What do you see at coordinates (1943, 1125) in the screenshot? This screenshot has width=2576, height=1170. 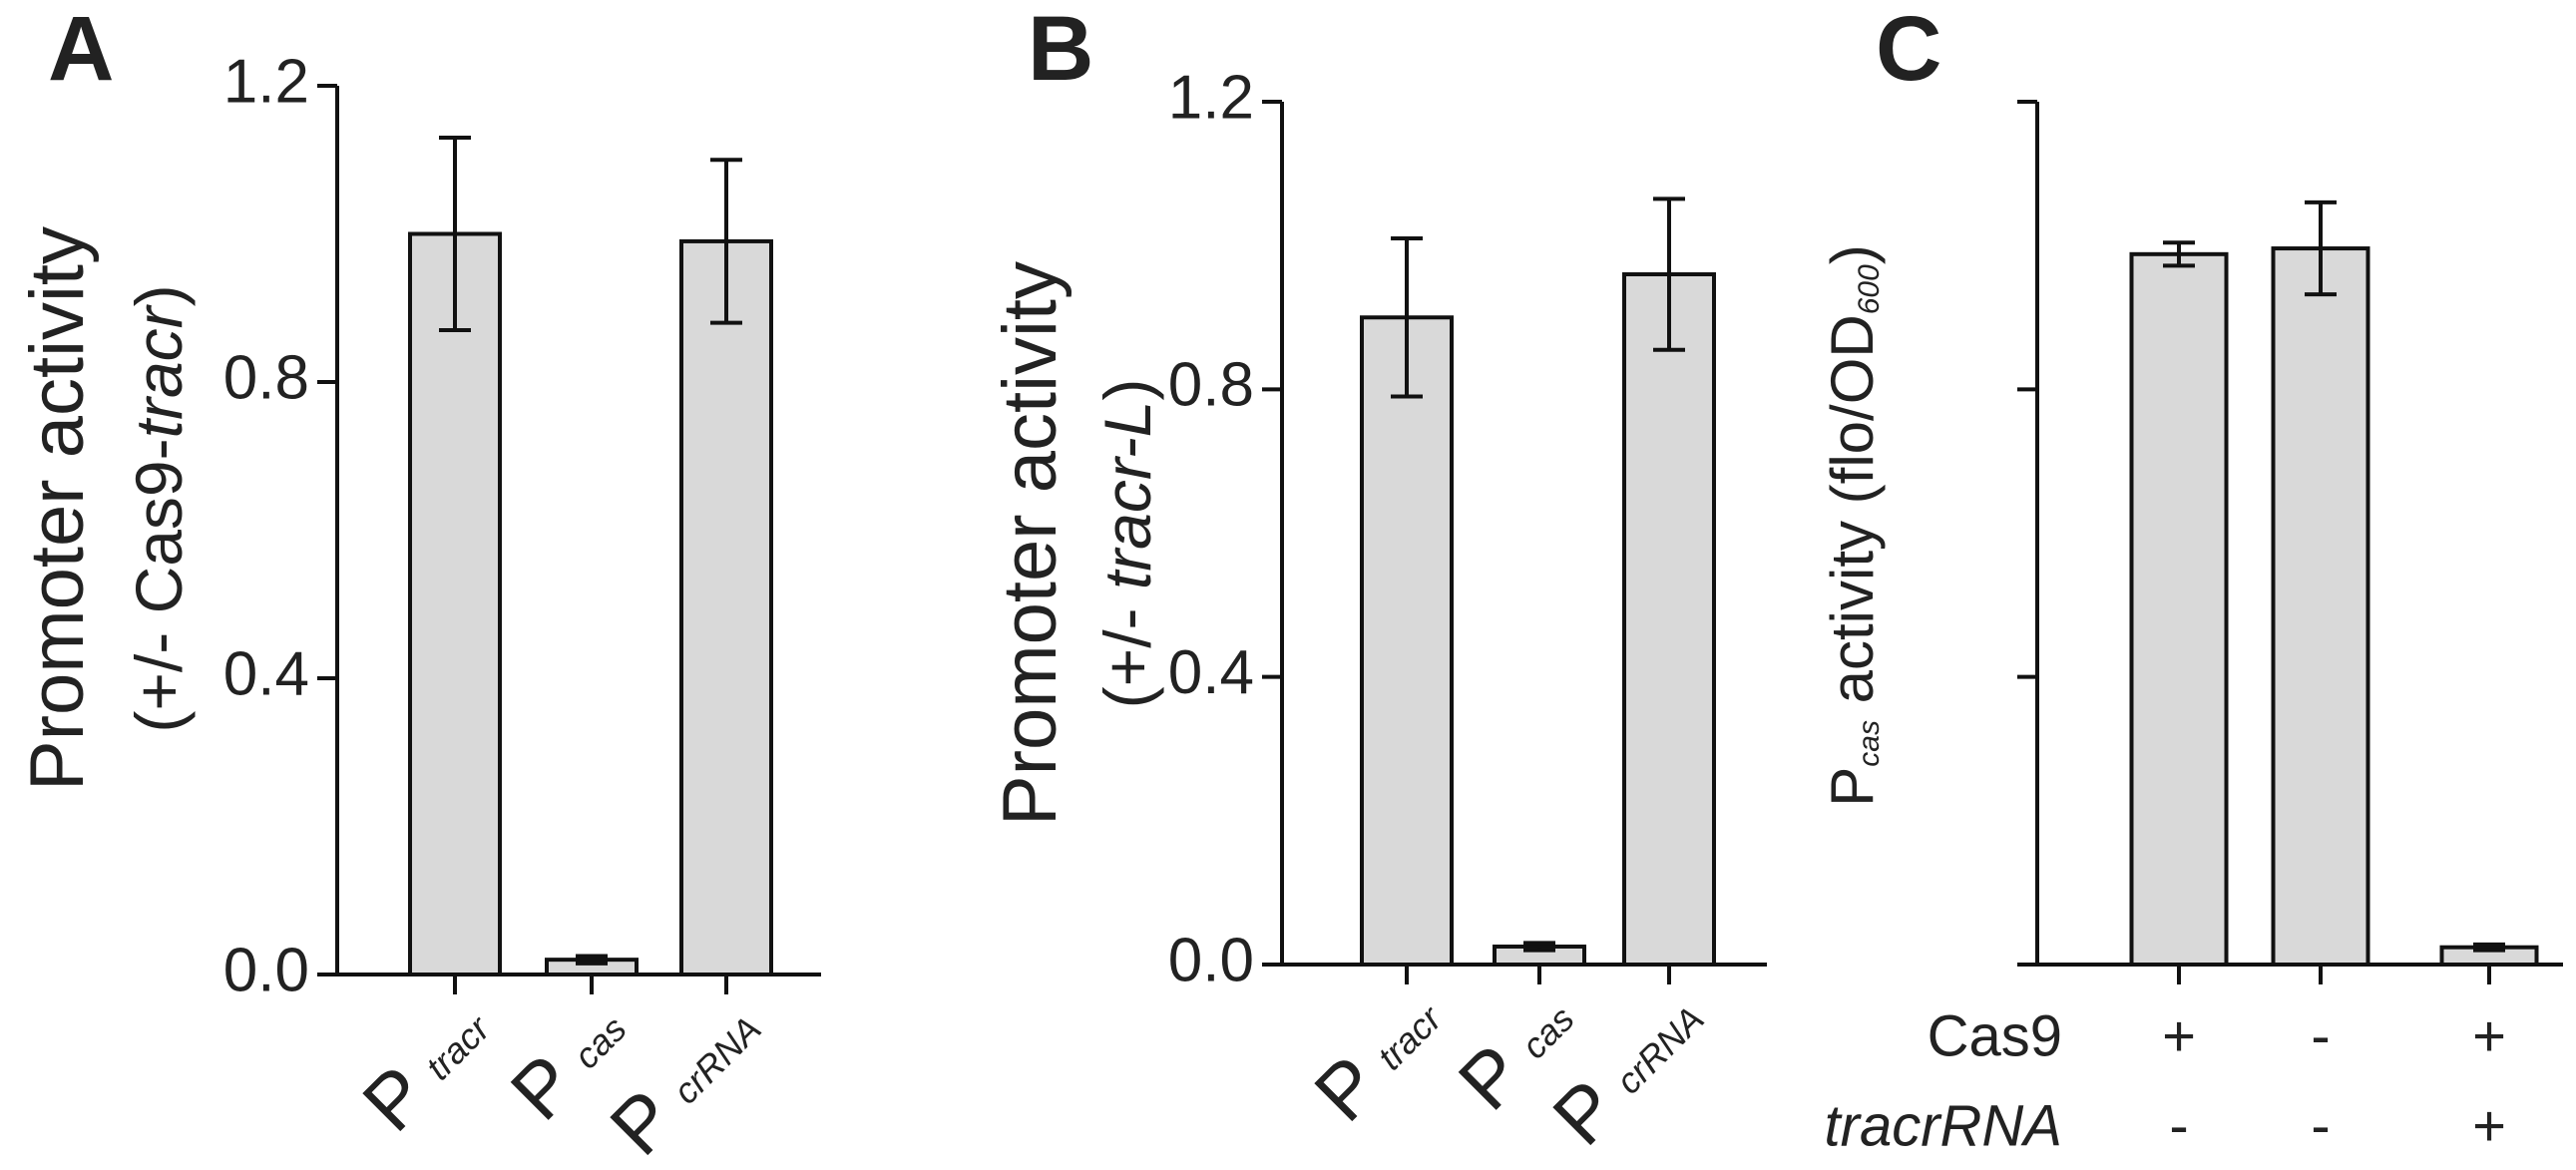 I see `row-label: tracrRNA` at bounding box center [1943, 1125].